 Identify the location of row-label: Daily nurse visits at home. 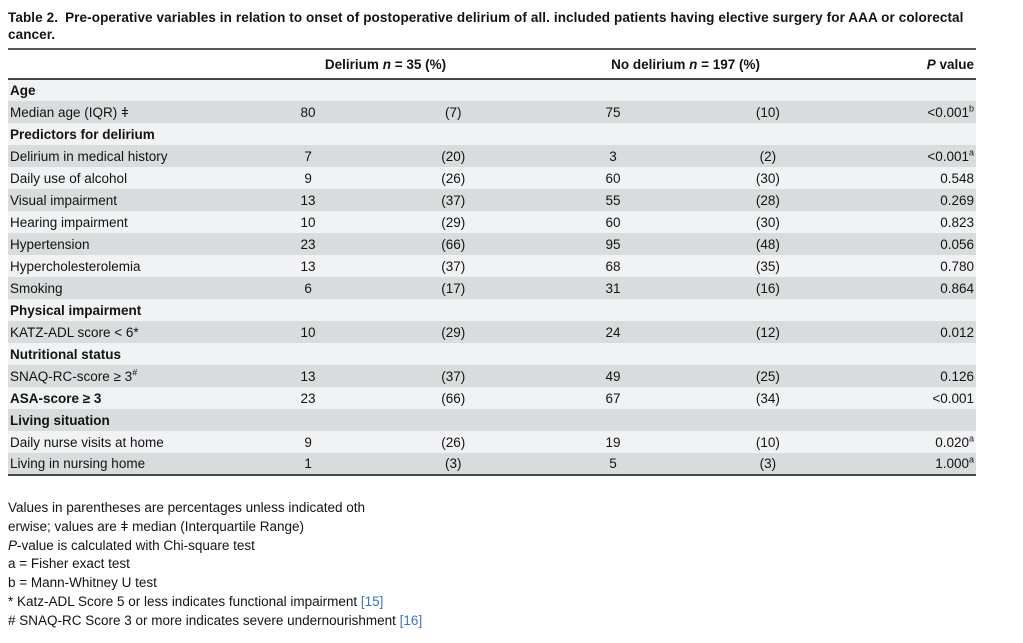
(87, 442).